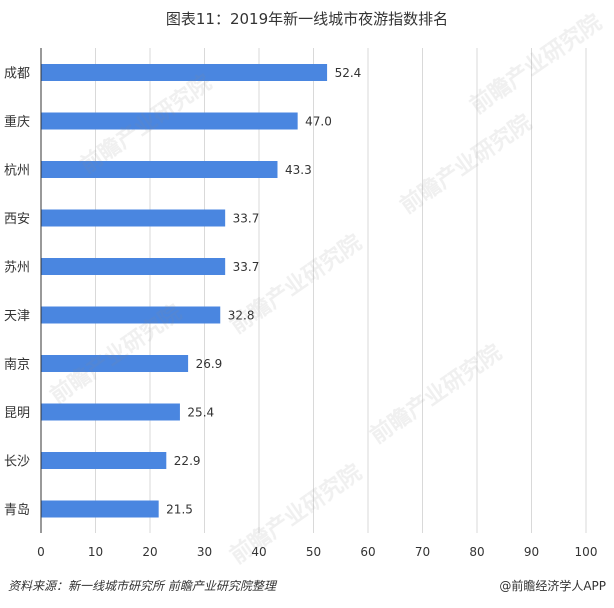 The height and width of the screenshot is (608, 614). What do you see at coordinates (476, 552) in the screenshot?
I see `x-tick-label: 80` at bounding box center [476, 552].